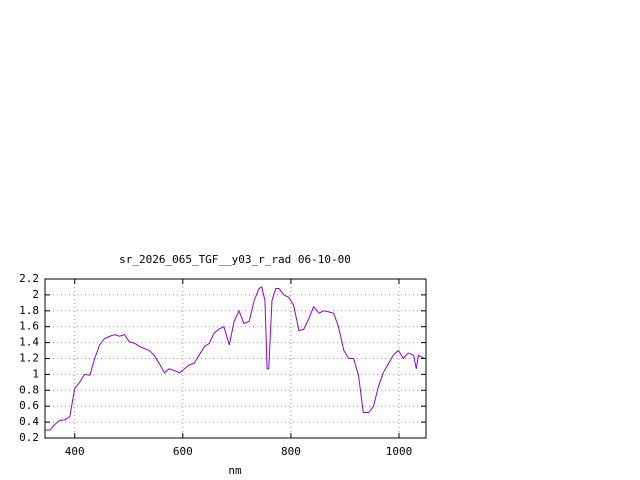 The image size is (640, 480). I want to click on y-tick-label: 1.8, so click(29, 310).